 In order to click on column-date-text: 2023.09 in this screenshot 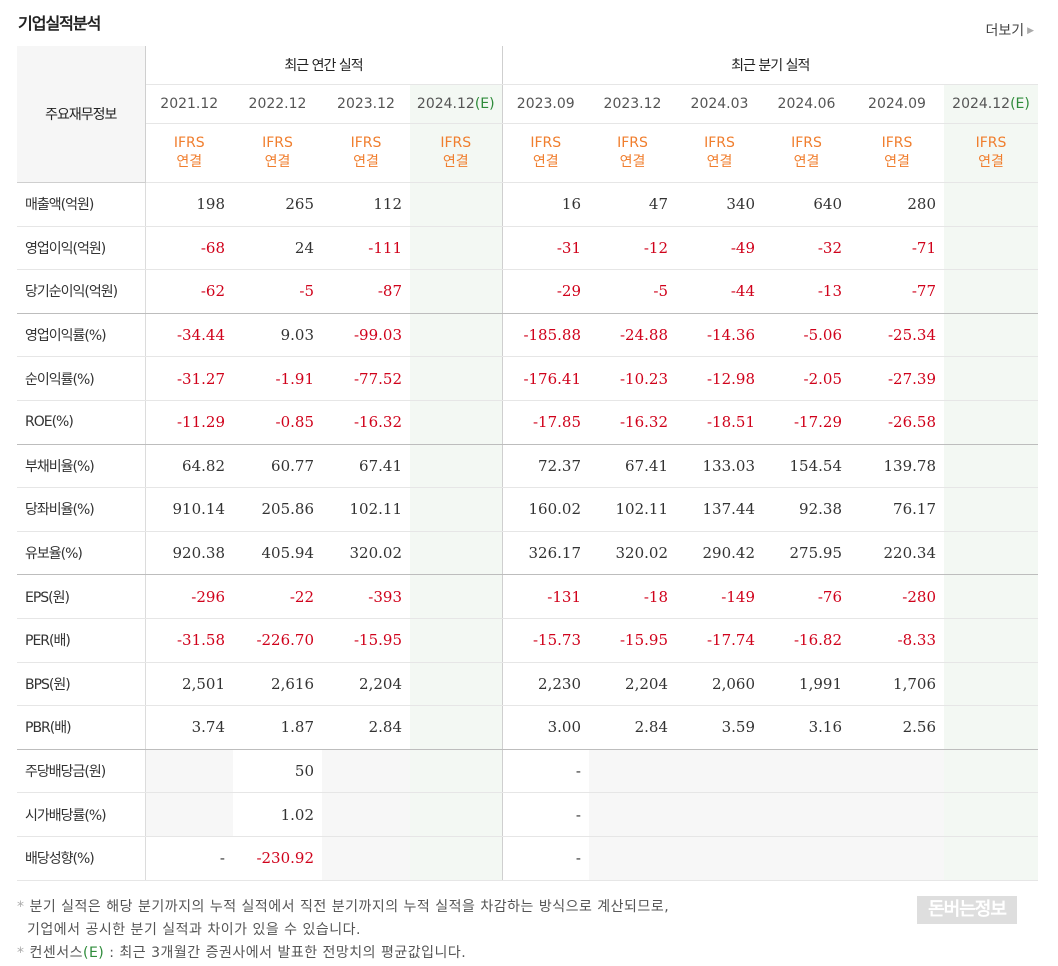, I will do `click(545, 104)`.